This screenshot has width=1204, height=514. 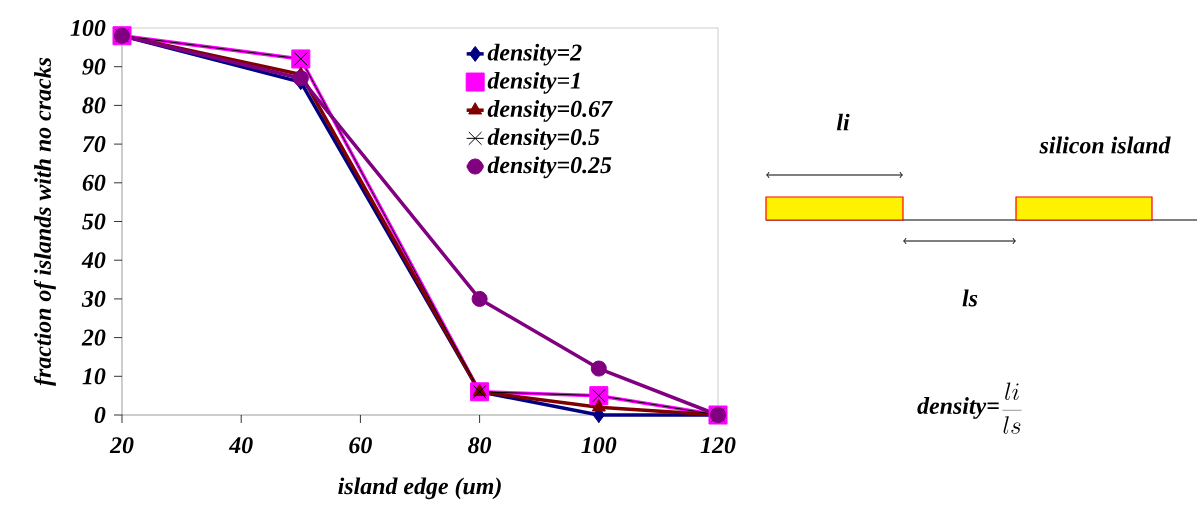 What do you see at coordinates (1105, 145) in the screenshot?
I see `text: silicon island` at bounding box center [1105, 145].